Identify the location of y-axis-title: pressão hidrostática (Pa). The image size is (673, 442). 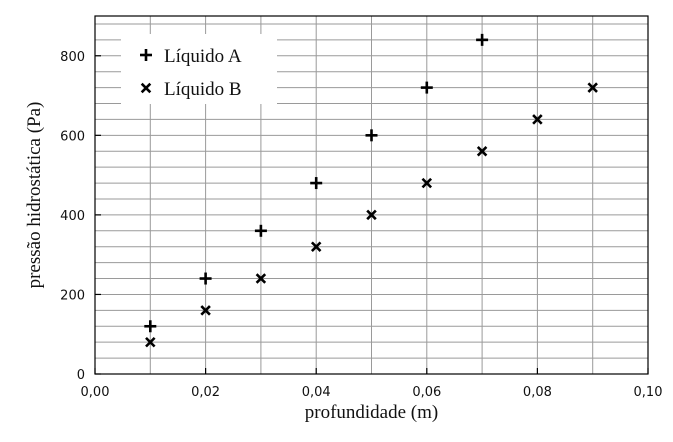
(34, 195).